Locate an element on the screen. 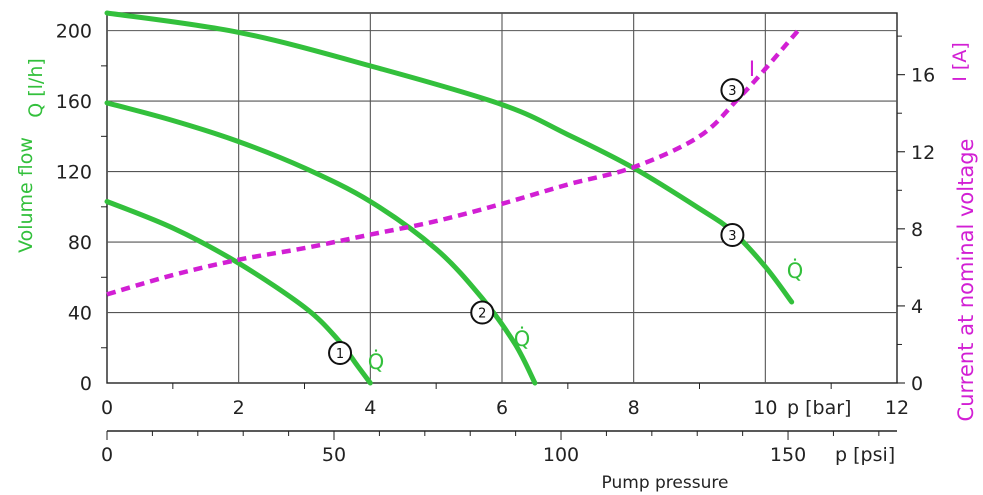  marker-1: 1 is located at coordinates (340, 353).